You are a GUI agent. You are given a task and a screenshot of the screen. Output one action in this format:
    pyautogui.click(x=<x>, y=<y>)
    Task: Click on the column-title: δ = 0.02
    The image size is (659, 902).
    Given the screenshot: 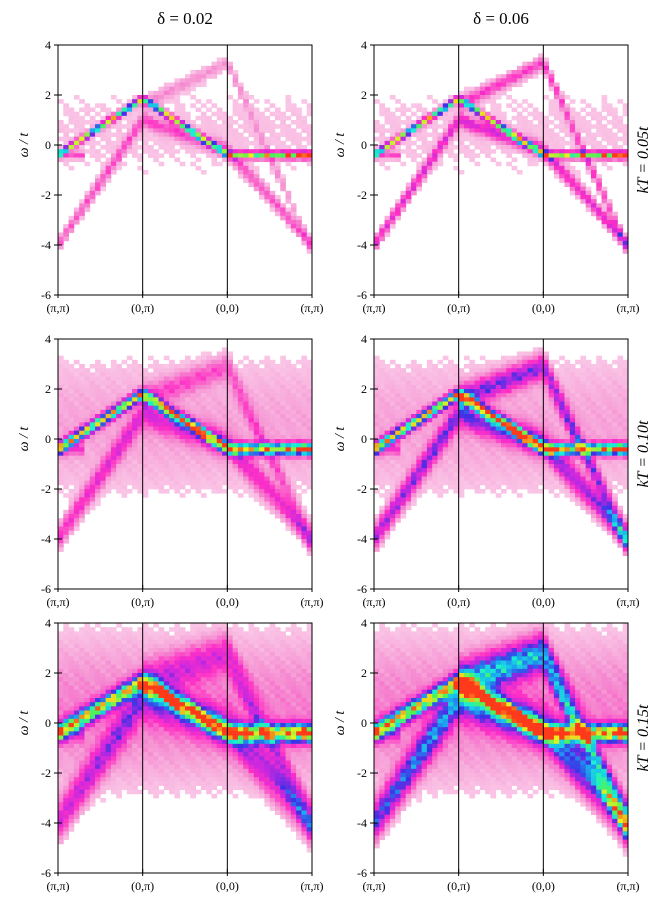 What is the action you would take?
    pyautogui.click(x=185, y=18)
    